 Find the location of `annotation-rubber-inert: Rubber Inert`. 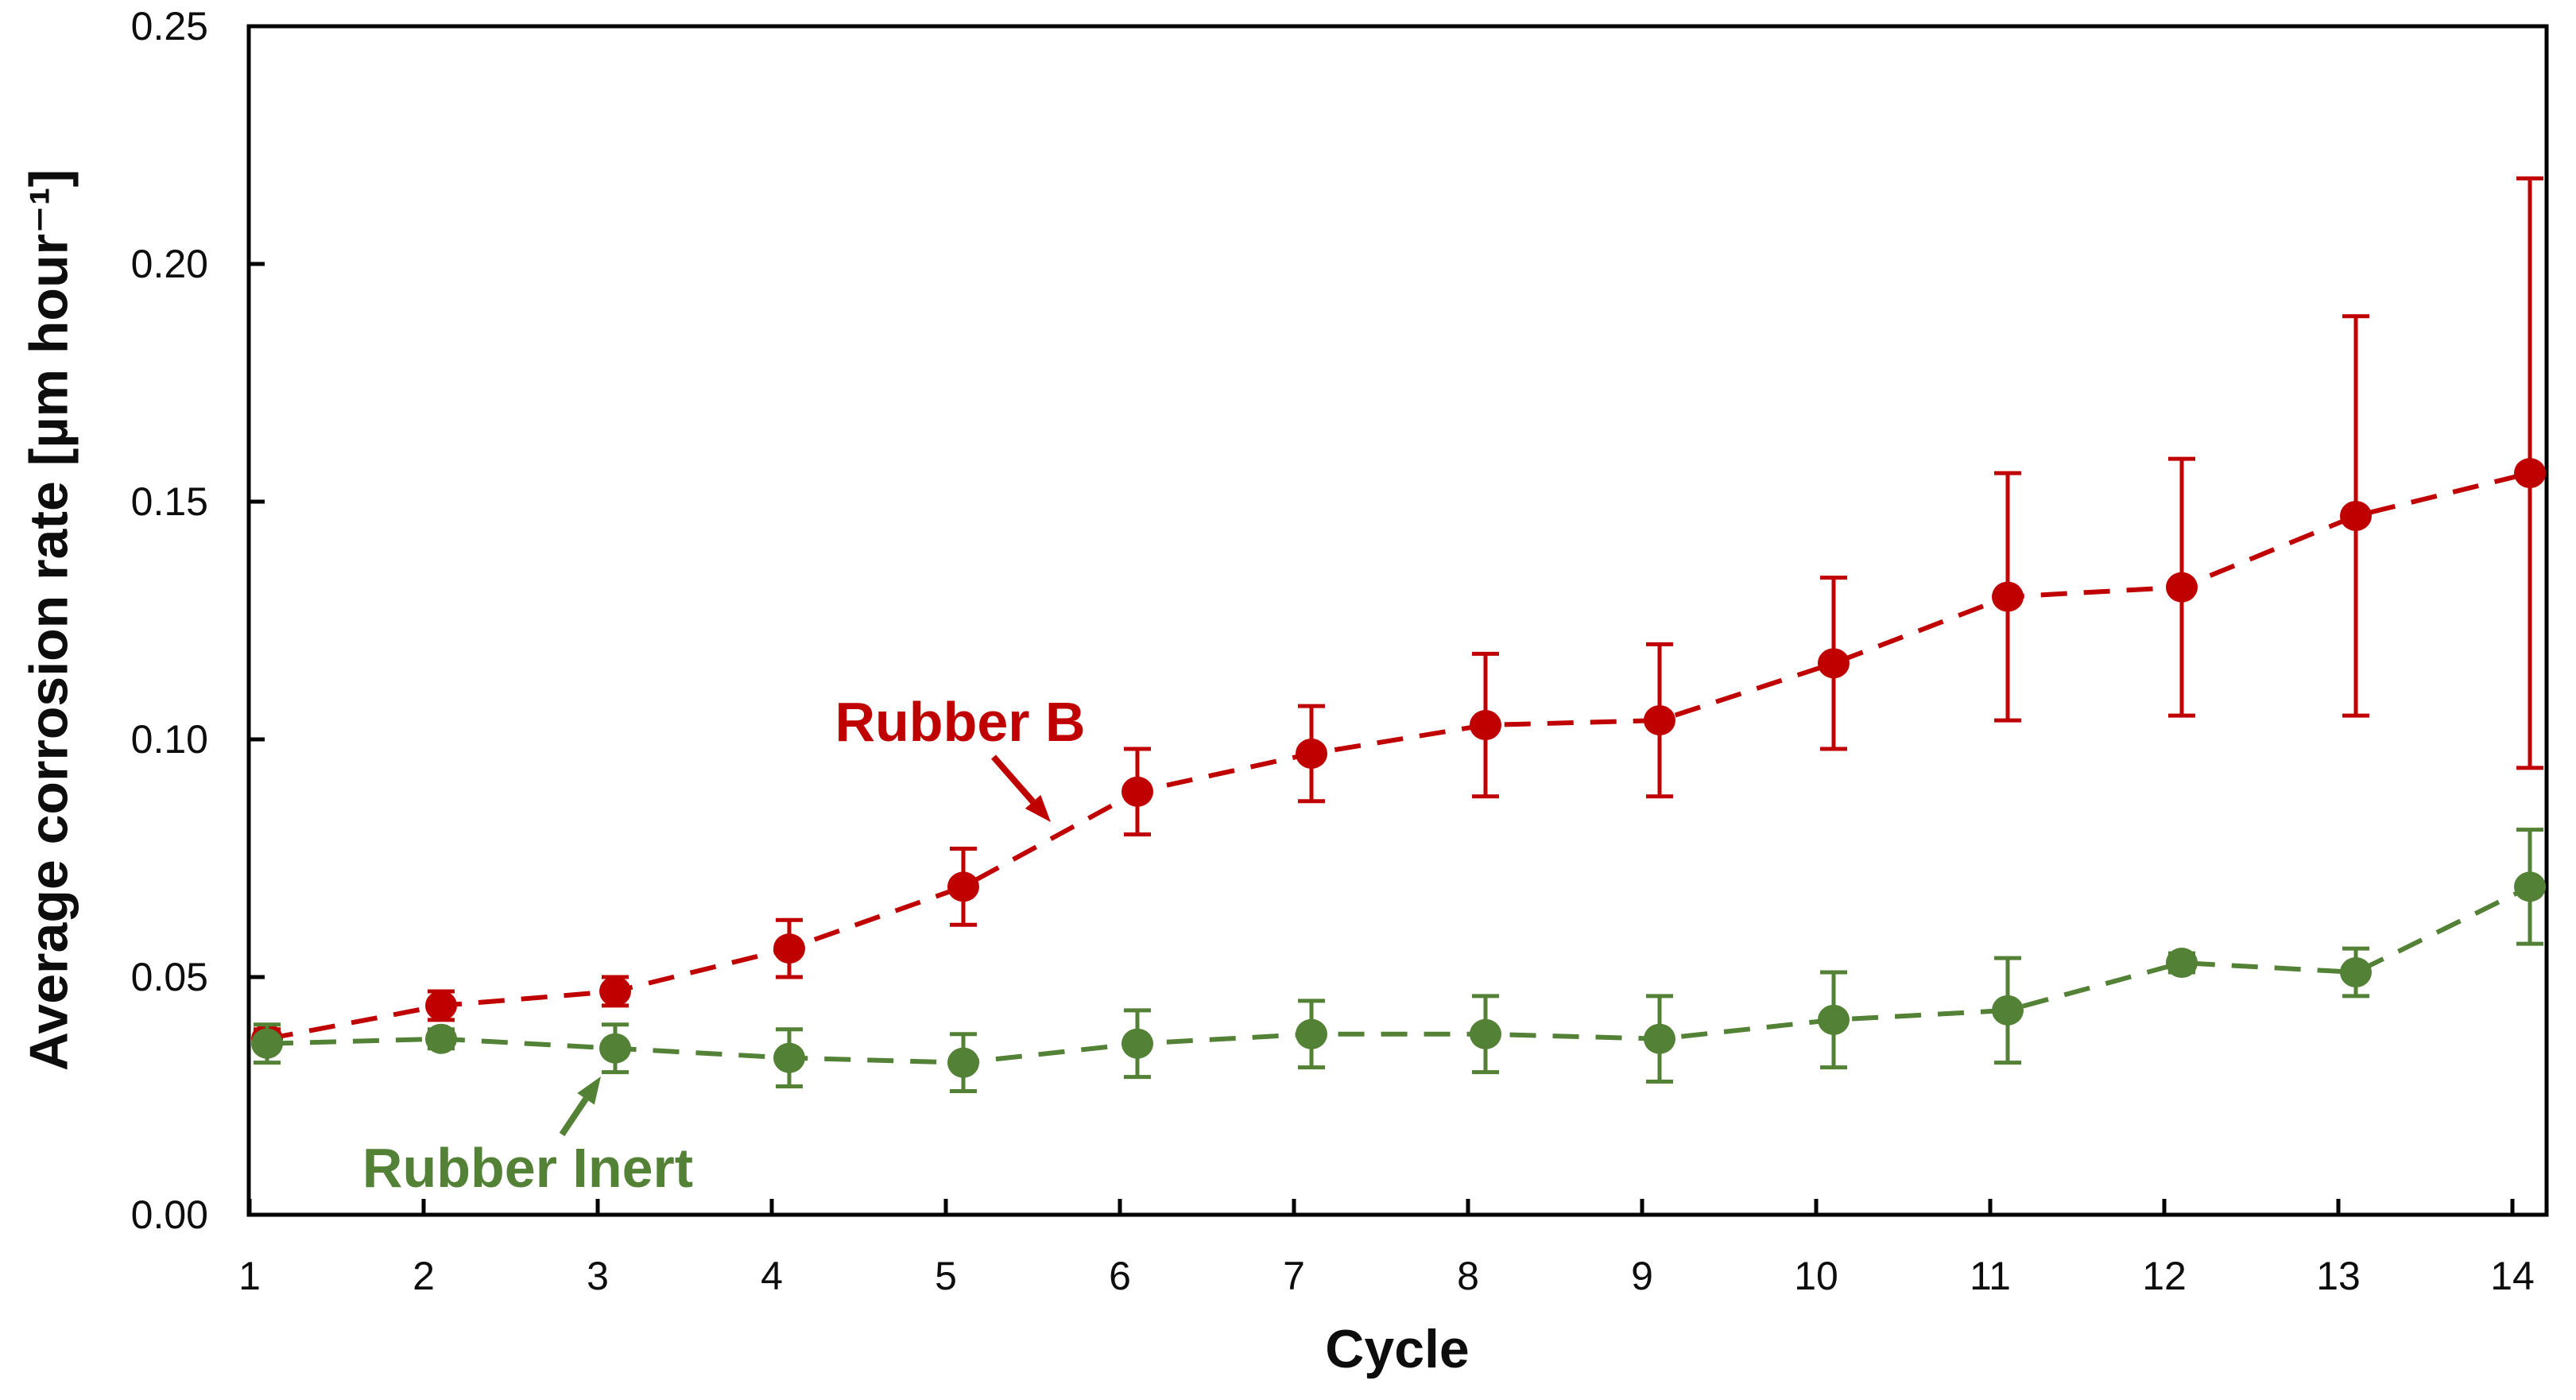

annotation-rubber-inert: Rubber Inert is located at coordinates (528, 1168).